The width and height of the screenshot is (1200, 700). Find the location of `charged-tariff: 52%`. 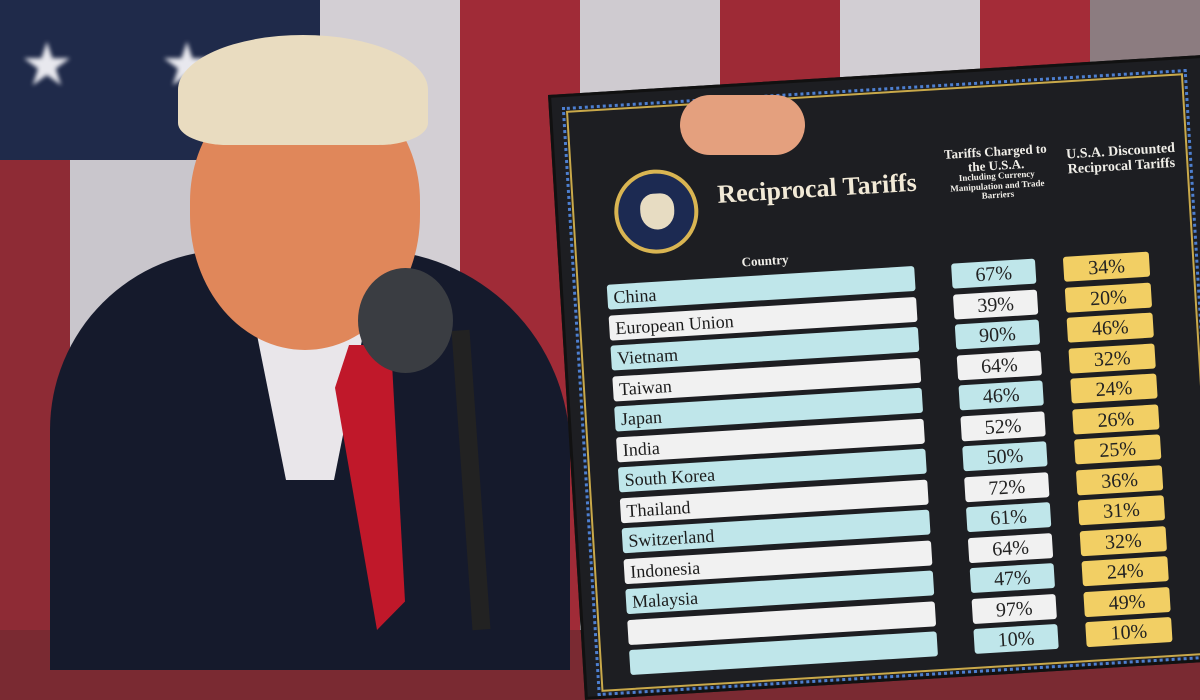

charged-tariff: 52% is located at coordinates (1003, 425).